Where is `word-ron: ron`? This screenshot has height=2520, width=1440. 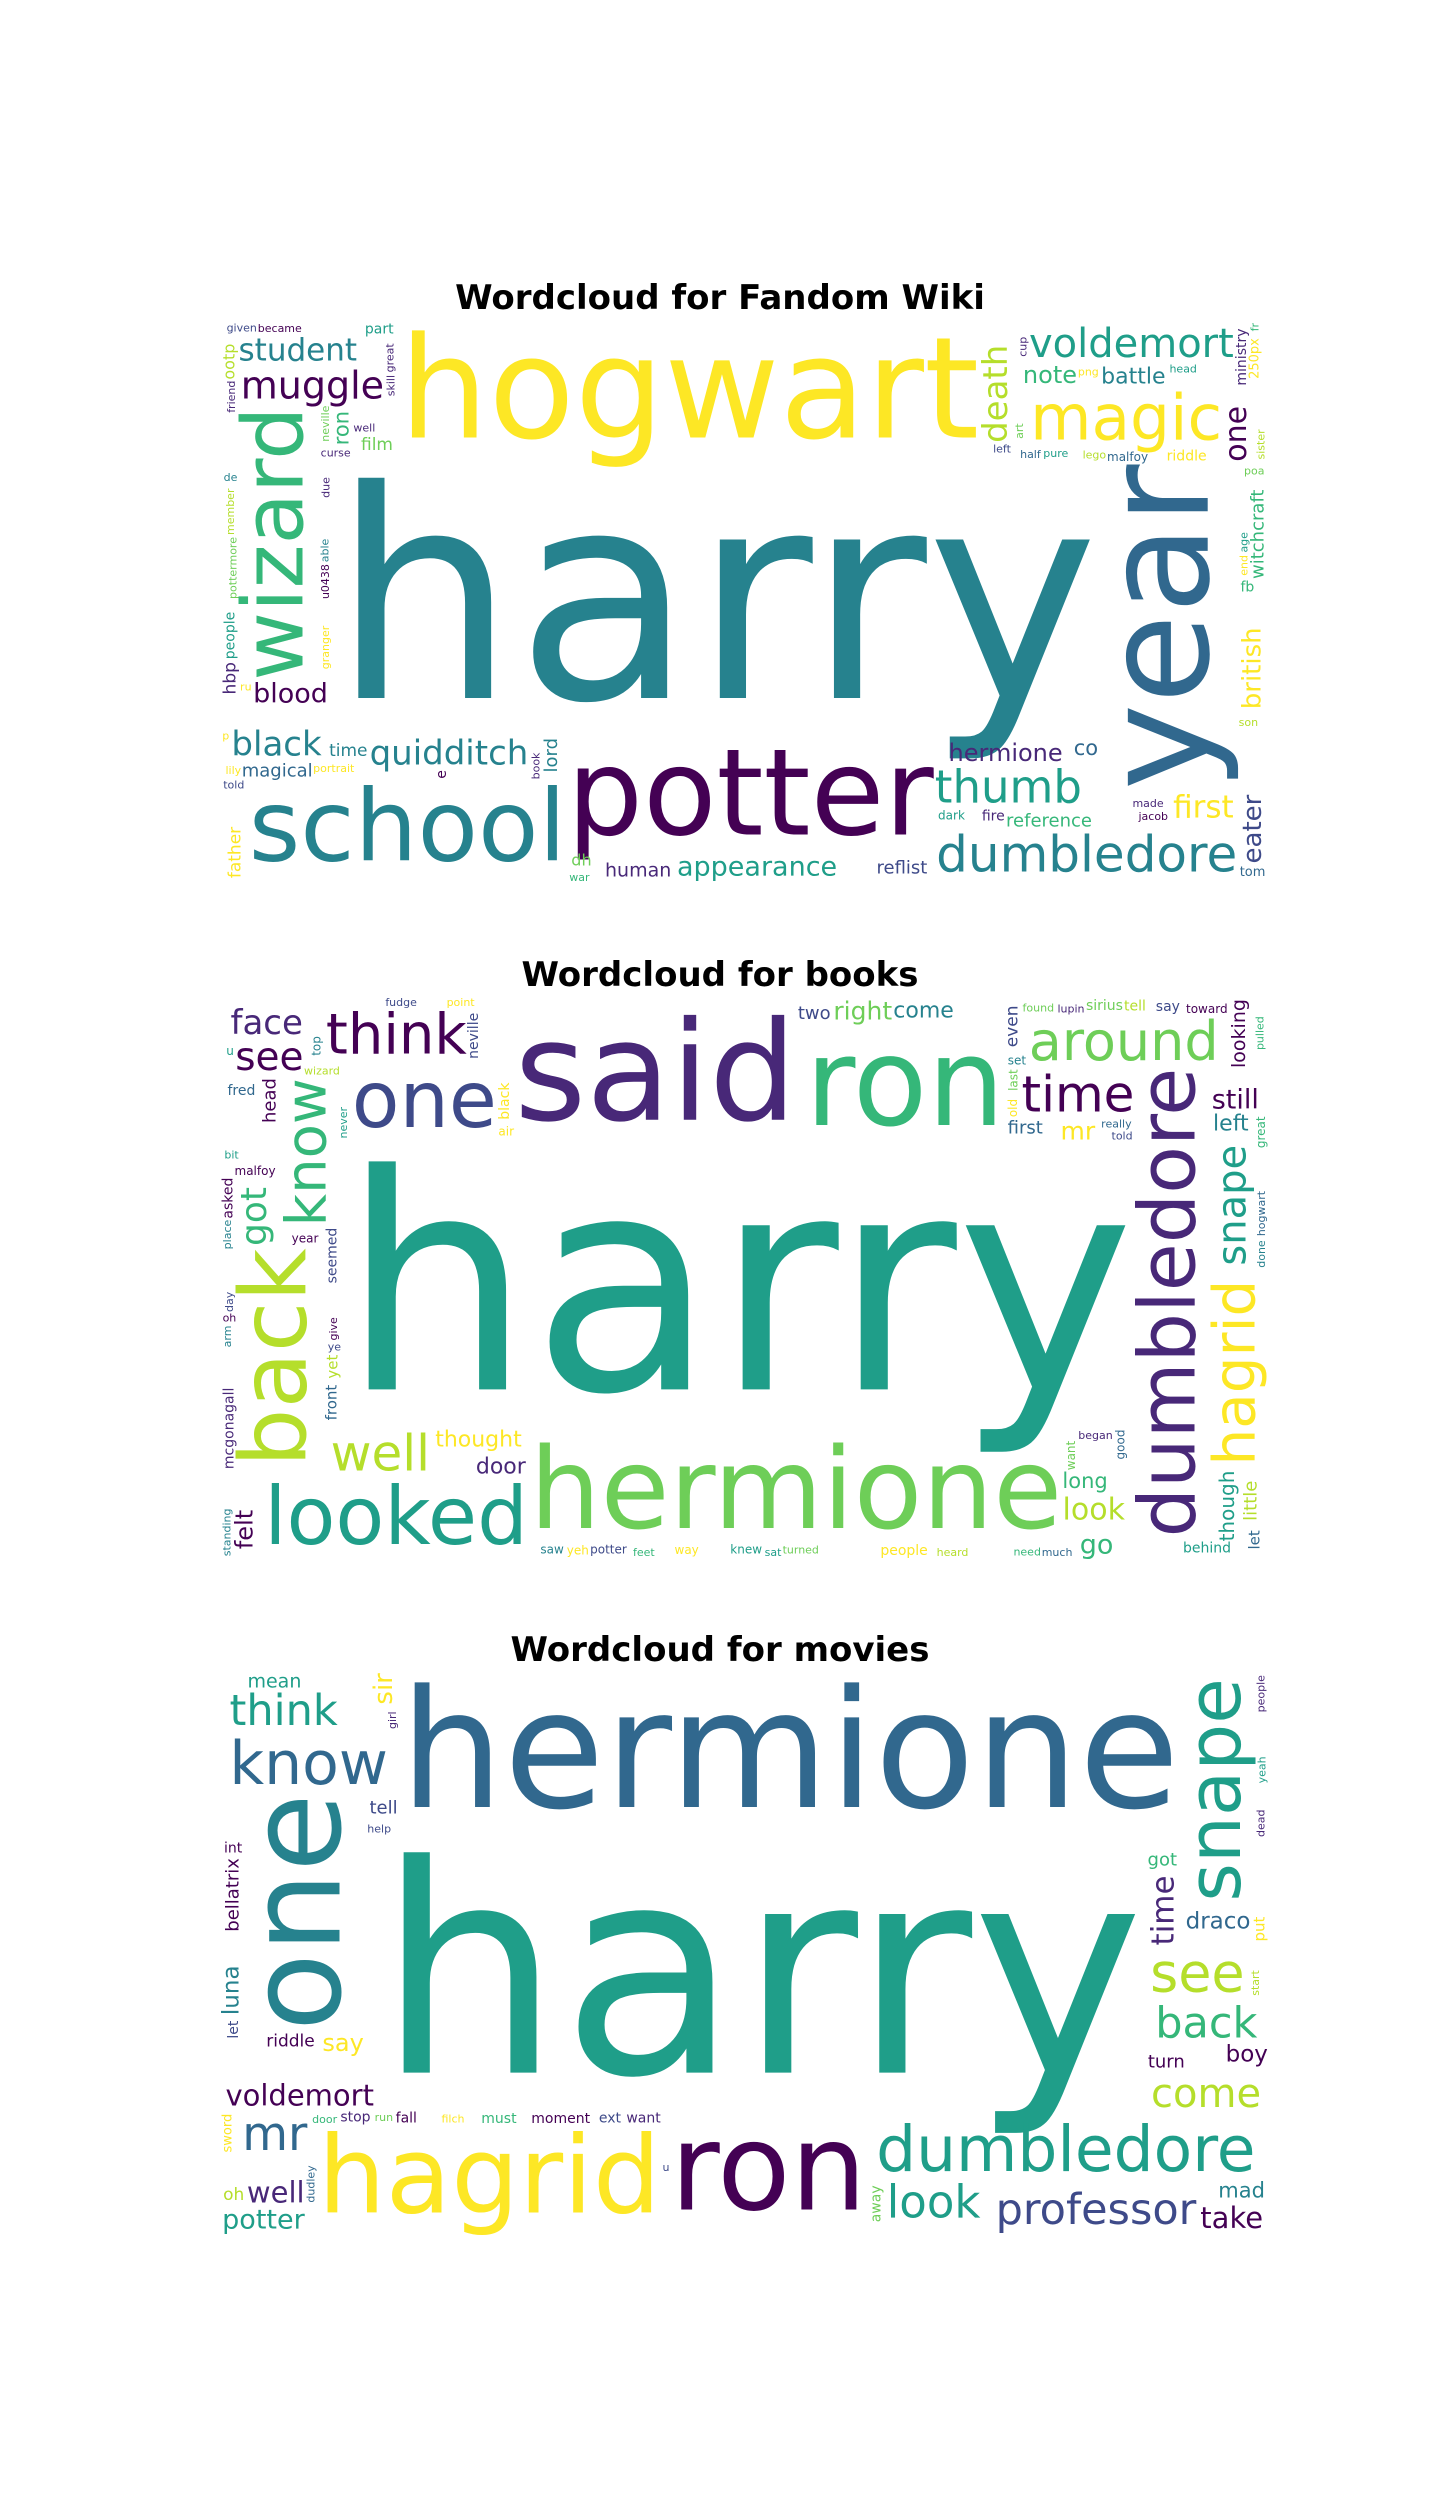
word-ron: ron is located at coordinates (341, 428).